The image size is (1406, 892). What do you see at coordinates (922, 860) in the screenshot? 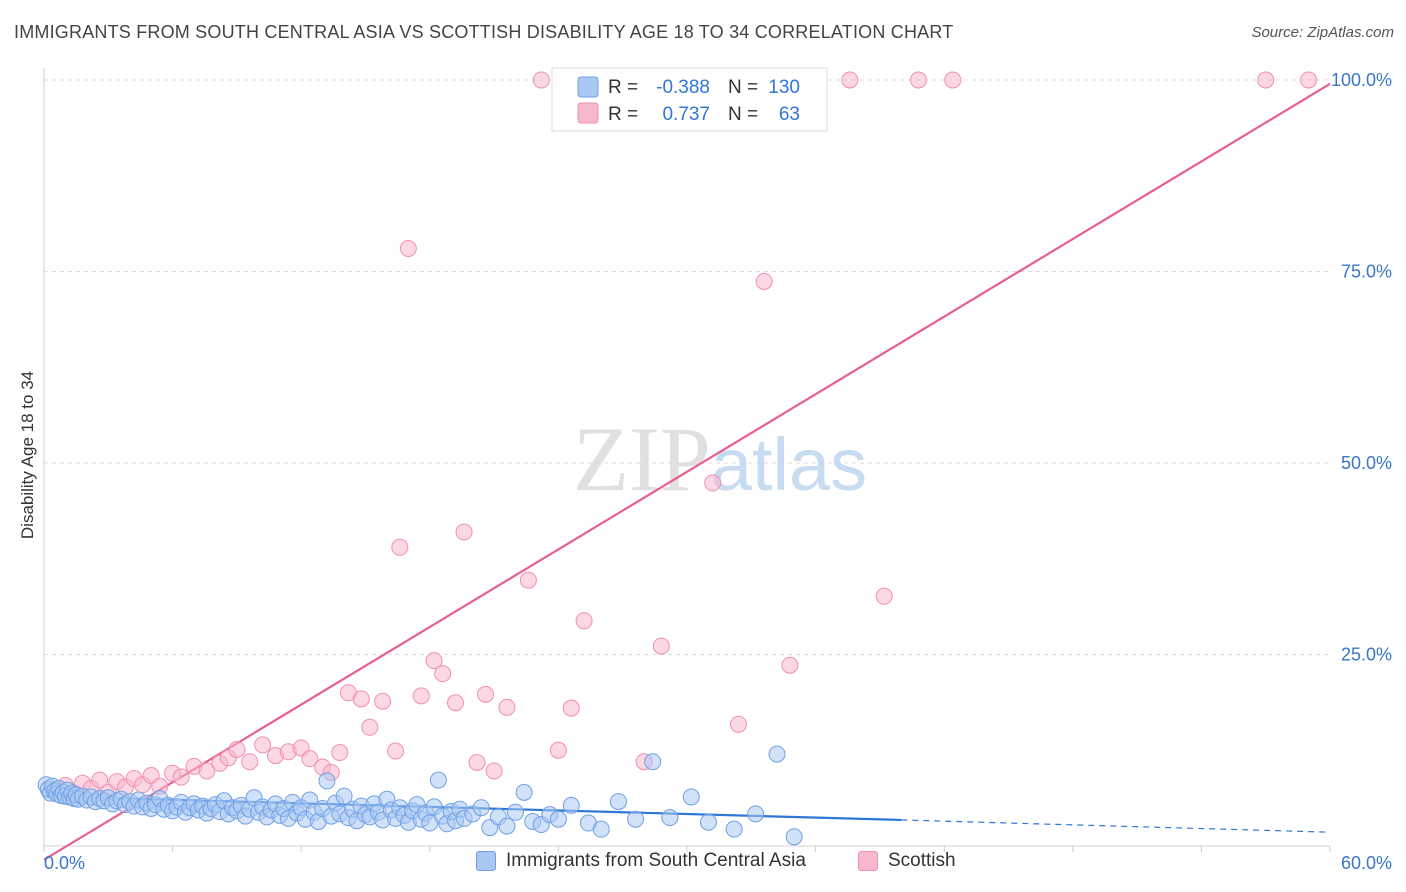
I see `series-legend-label-scottish: Scottish` at bounding box center [922, 860].